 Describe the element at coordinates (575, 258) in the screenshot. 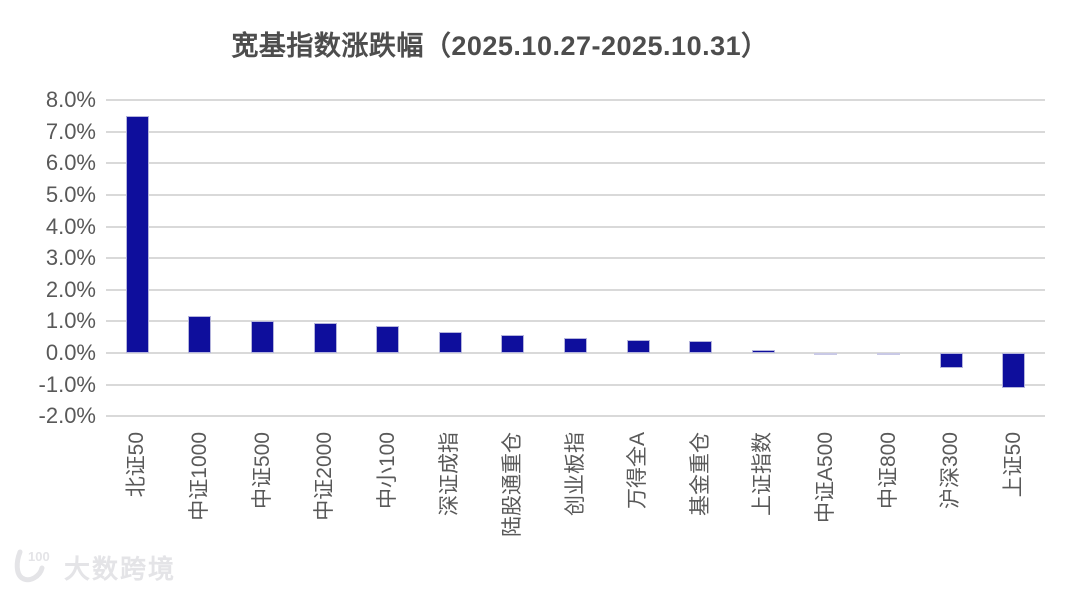

I see `gridline-3.0%` at that location.